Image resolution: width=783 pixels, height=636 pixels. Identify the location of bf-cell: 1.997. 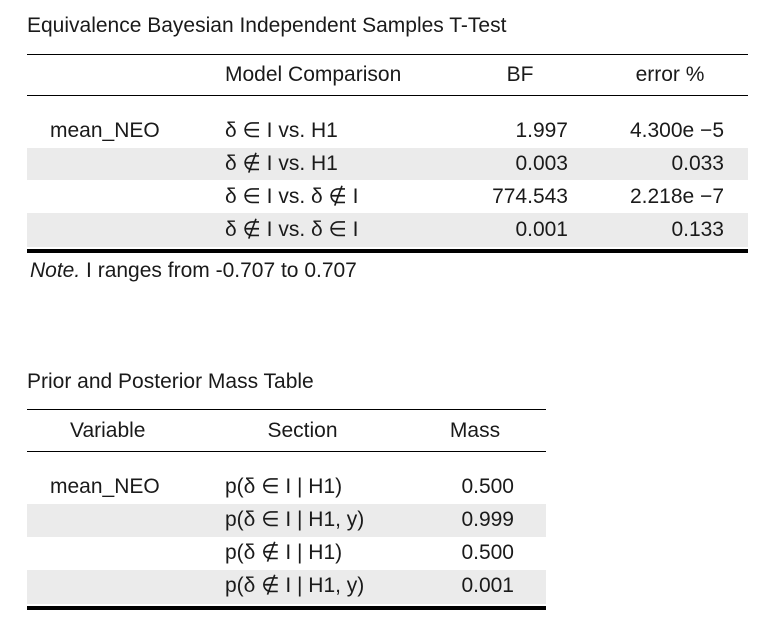
(541, 130).